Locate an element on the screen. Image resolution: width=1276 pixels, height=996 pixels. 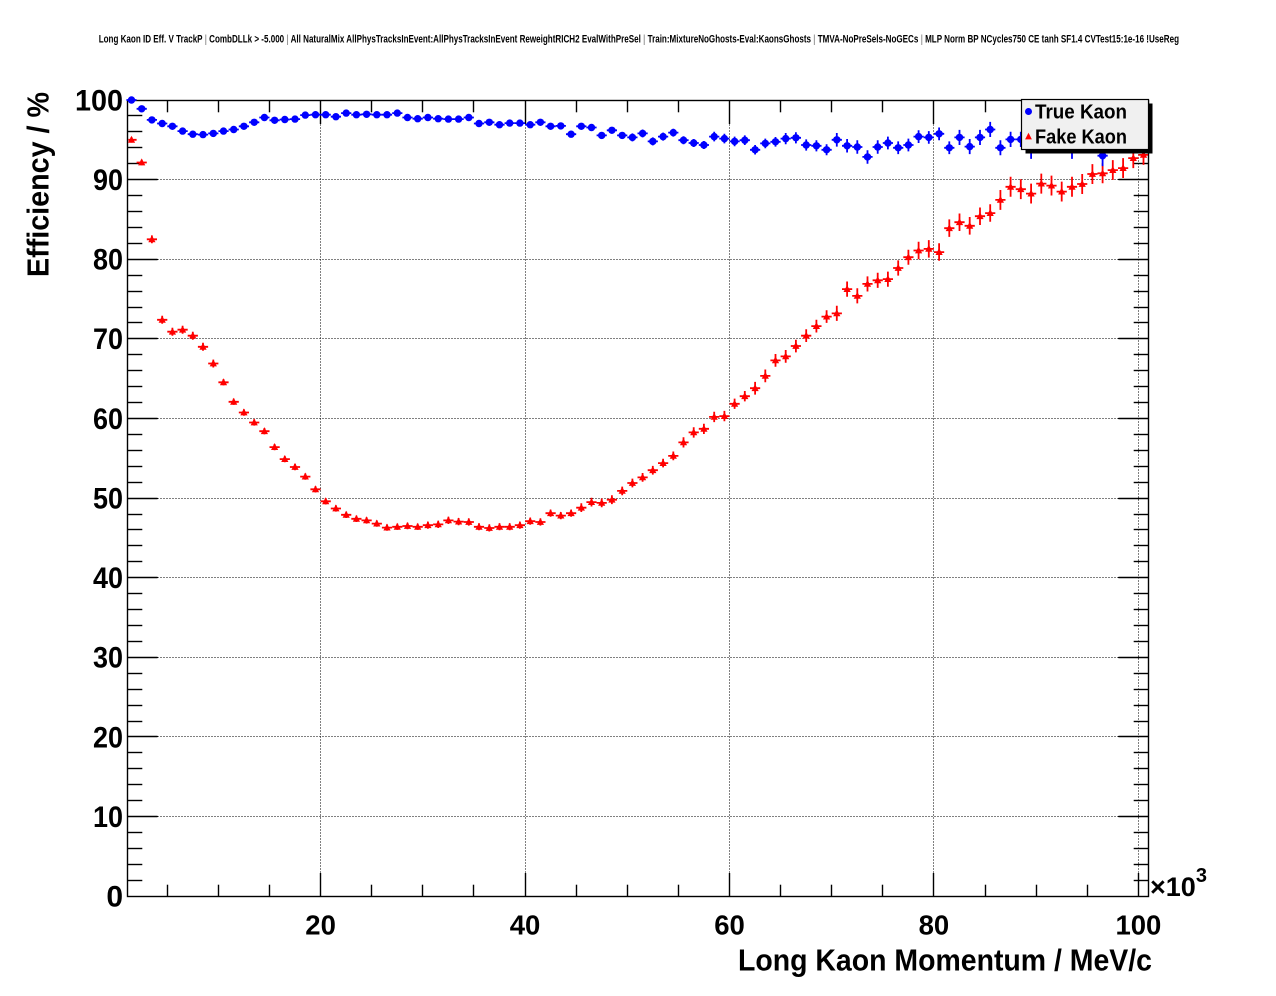
svg-text: True Kaon is located at coordinates (1081, 113).